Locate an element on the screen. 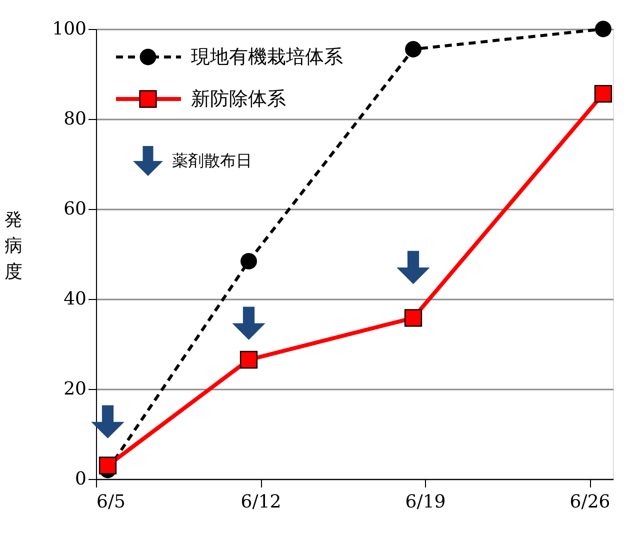 The width and height of the screenshot is (635, 545). y-tick-label: 20 is located at coordinates (75, 389).